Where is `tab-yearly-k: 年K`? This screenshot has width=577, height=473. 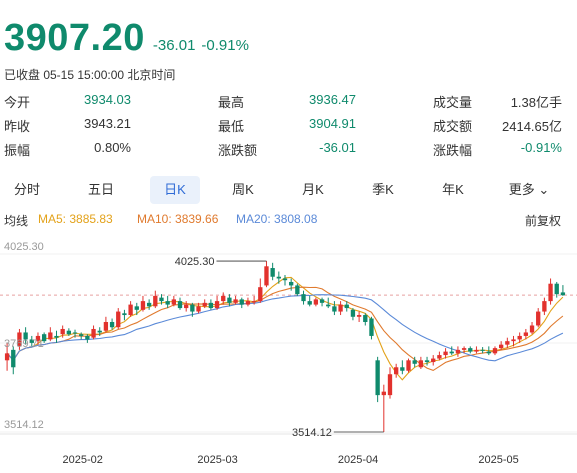
tab-yearly-k: 年K is located at coordinates (453, 189).